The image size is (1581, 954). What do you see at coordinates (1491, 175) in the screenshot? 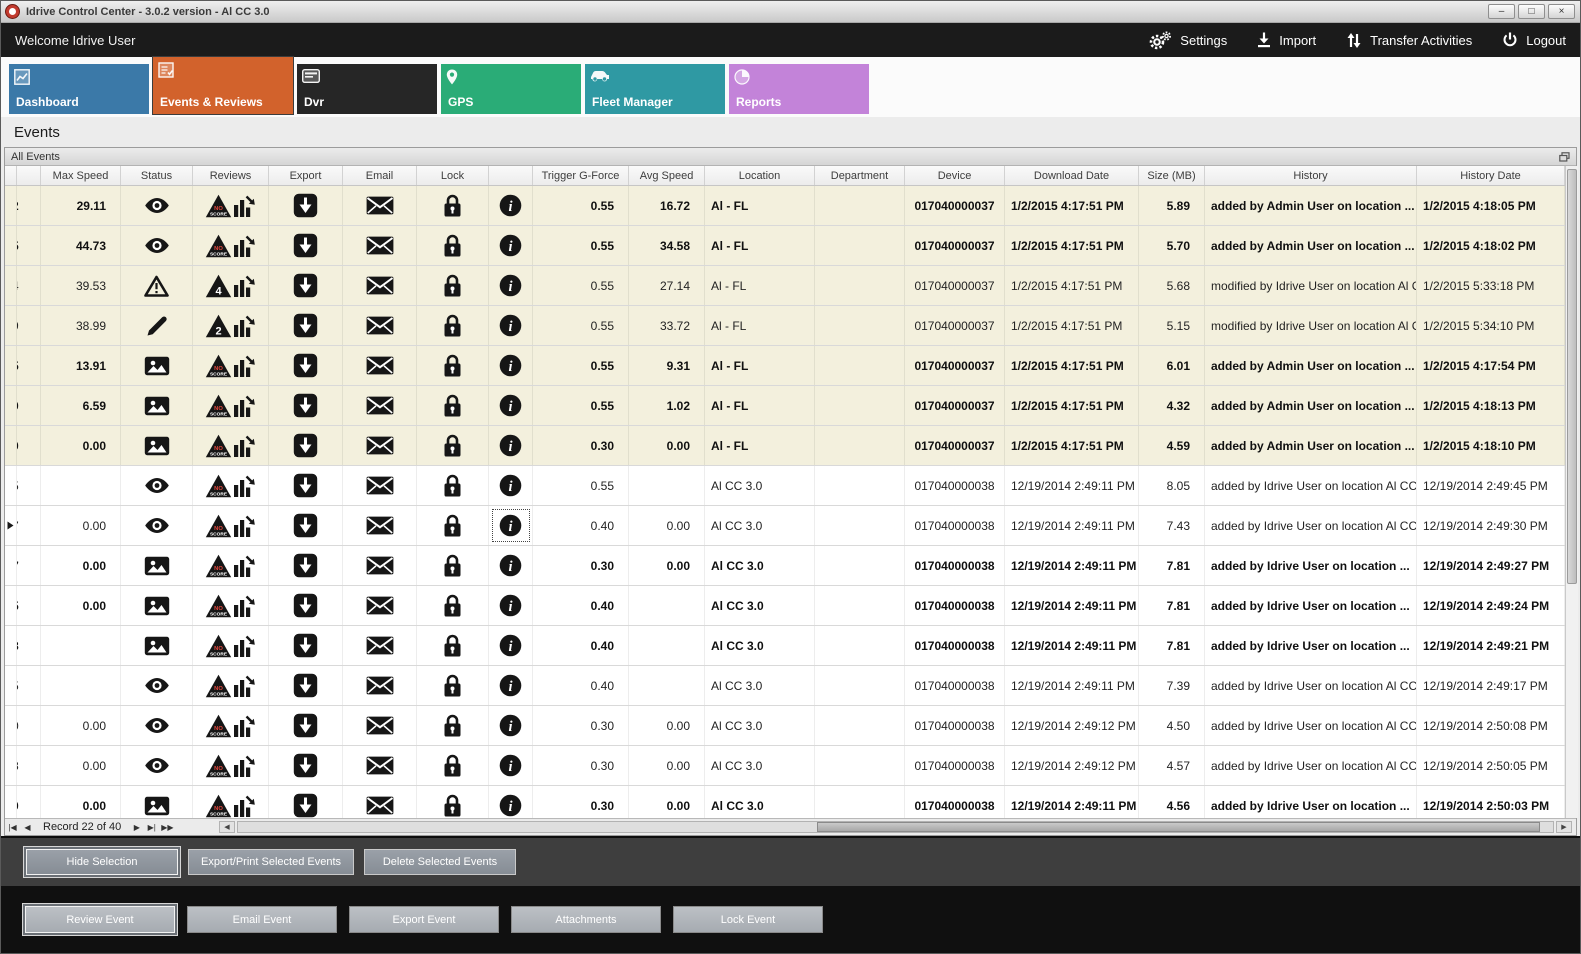
I see `column-header-history-date: History Date` at bounding box center [1491, 175].